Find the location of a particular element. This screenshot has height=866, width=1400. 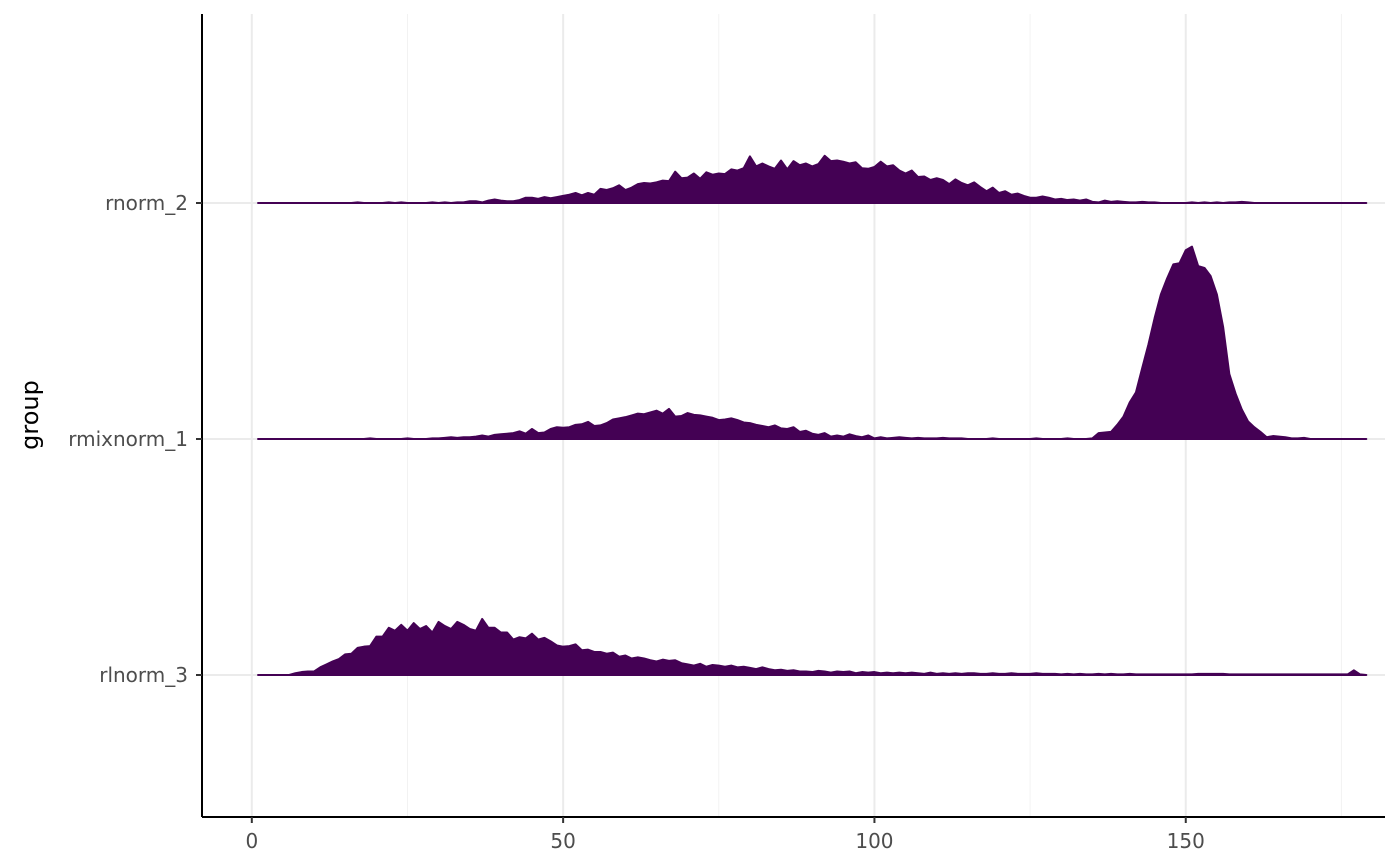

x-tick-label: 100 is located at coordinates (874, 841).